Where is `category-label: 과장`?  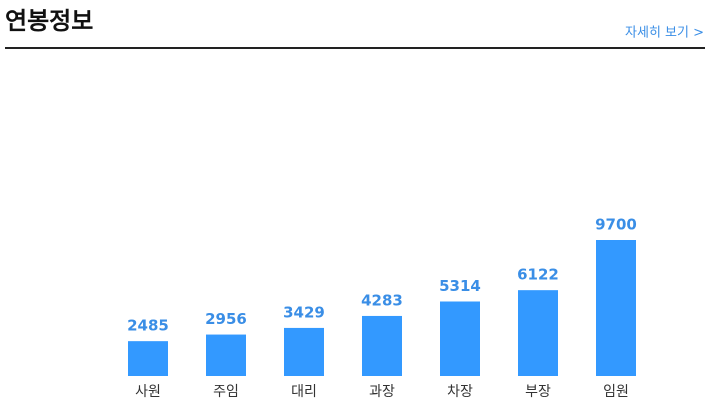
category-label: 과장 is located at coordinates (382, 392).